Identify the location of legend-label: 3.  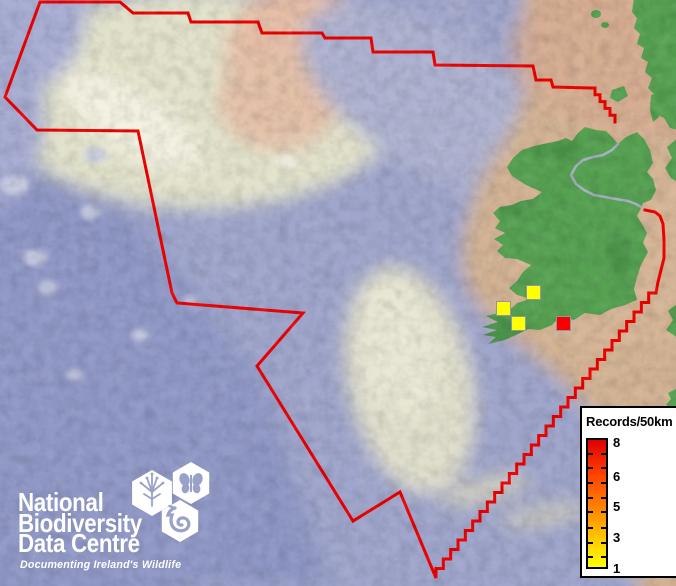
(617, 537).